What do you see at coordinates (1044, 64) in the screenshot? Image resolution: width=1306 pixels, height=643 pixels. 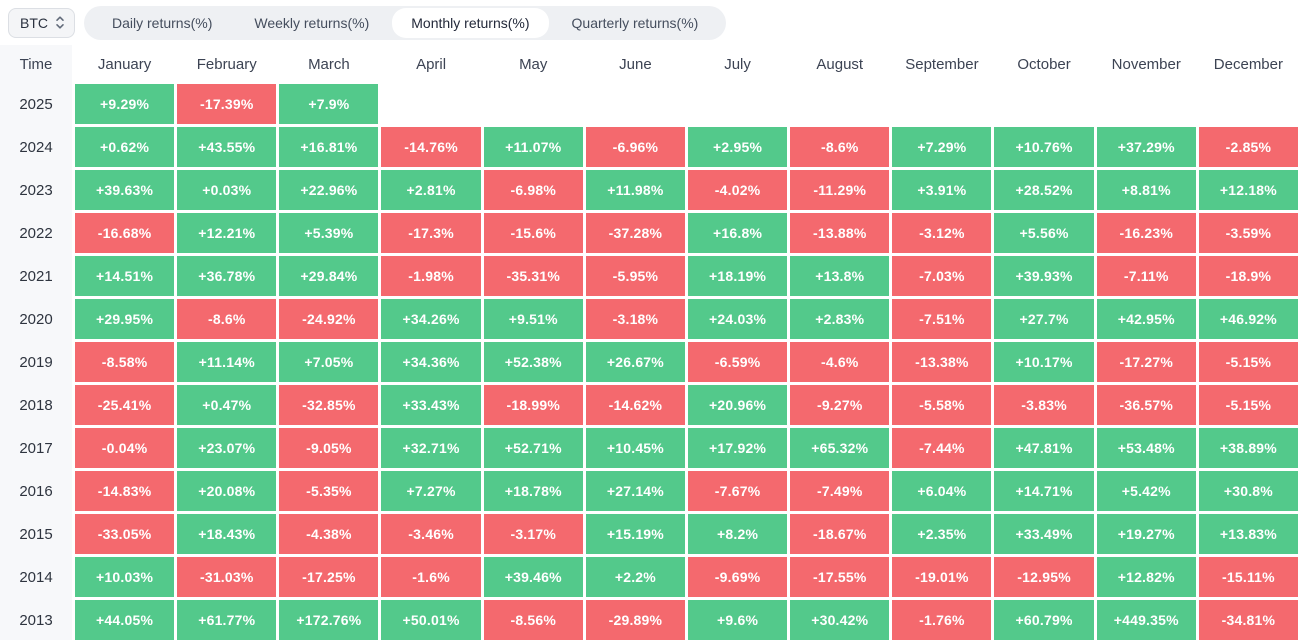 I see `month-header: October` at bounding box center [1044, 64].